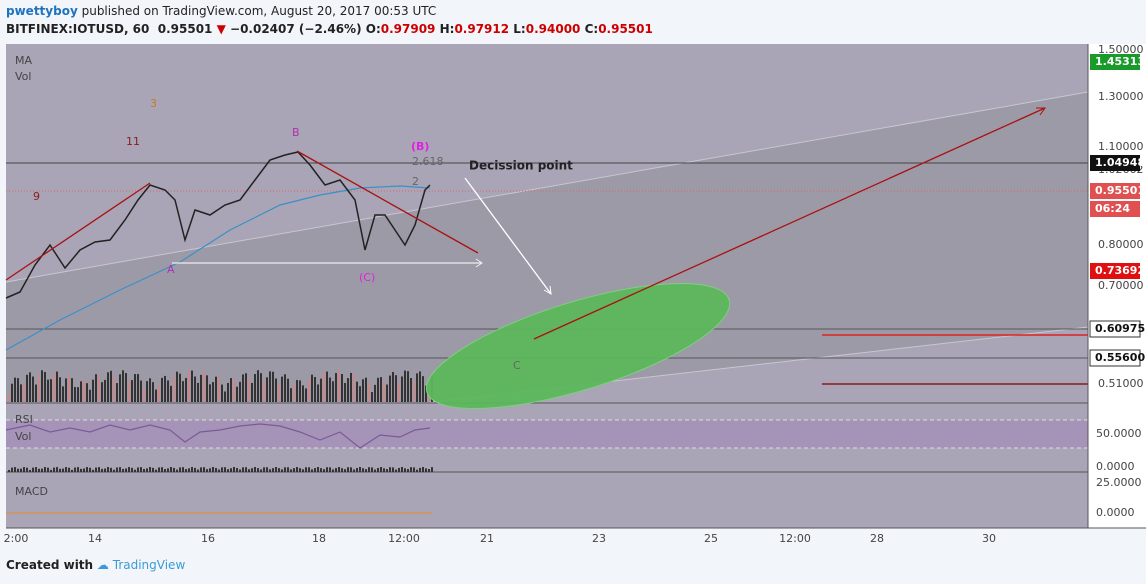  Describe the element at coordinates (42, 11) in the screenshot. I see `author: pwettyboy` at that location.